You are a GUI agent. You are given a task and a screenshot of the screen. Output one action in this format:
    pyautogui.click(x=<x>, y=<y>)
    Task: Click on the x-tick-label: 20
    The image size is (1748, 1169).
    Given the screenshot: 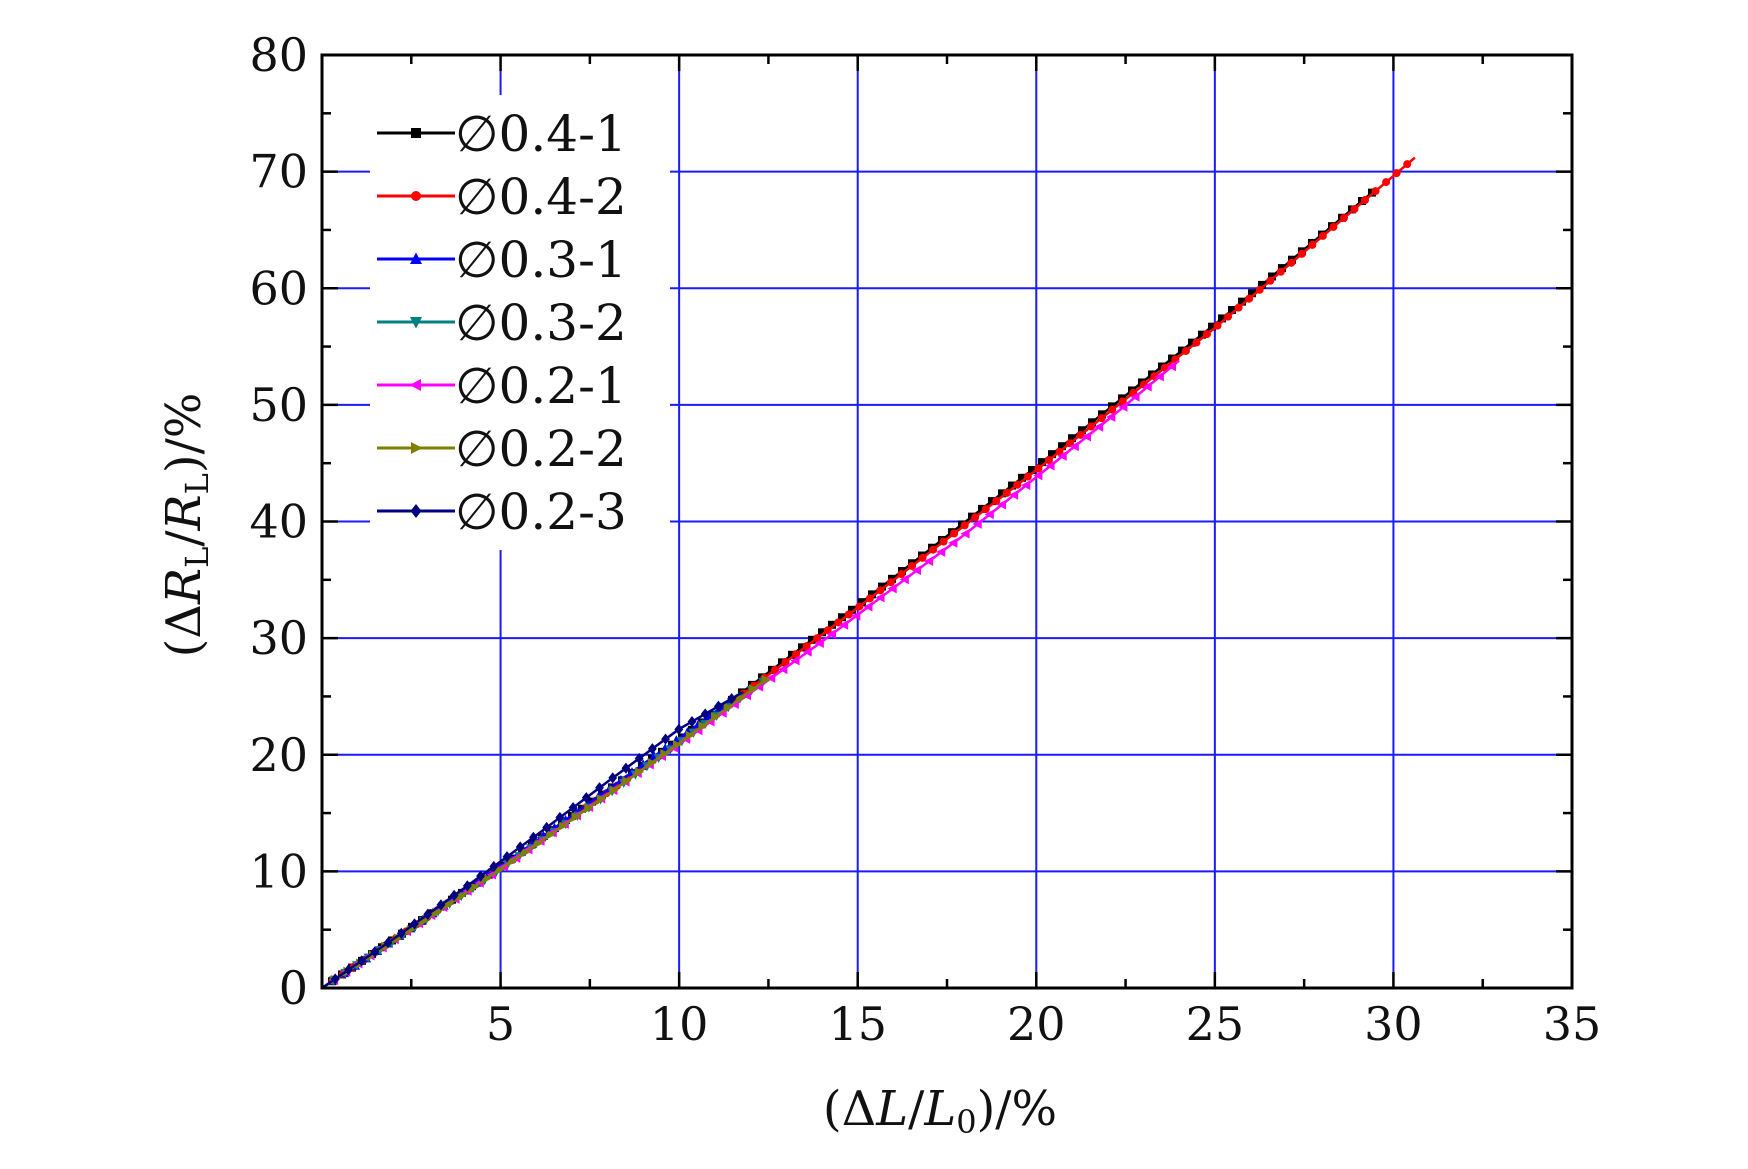 What is the action you would take?
    pyautogui.click(x=1036, y=1024)
    